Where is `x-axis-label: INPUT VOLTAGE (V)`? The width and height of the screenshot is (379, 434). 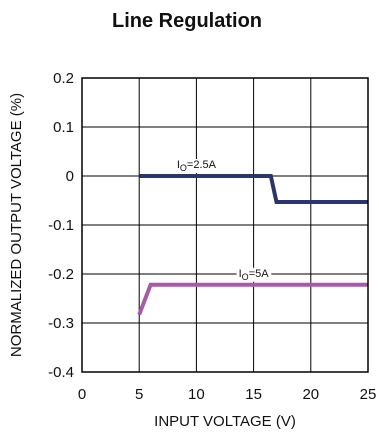
x-axis-label: INPUT VOLTAGE (V) is located at coordinates (225, 421).